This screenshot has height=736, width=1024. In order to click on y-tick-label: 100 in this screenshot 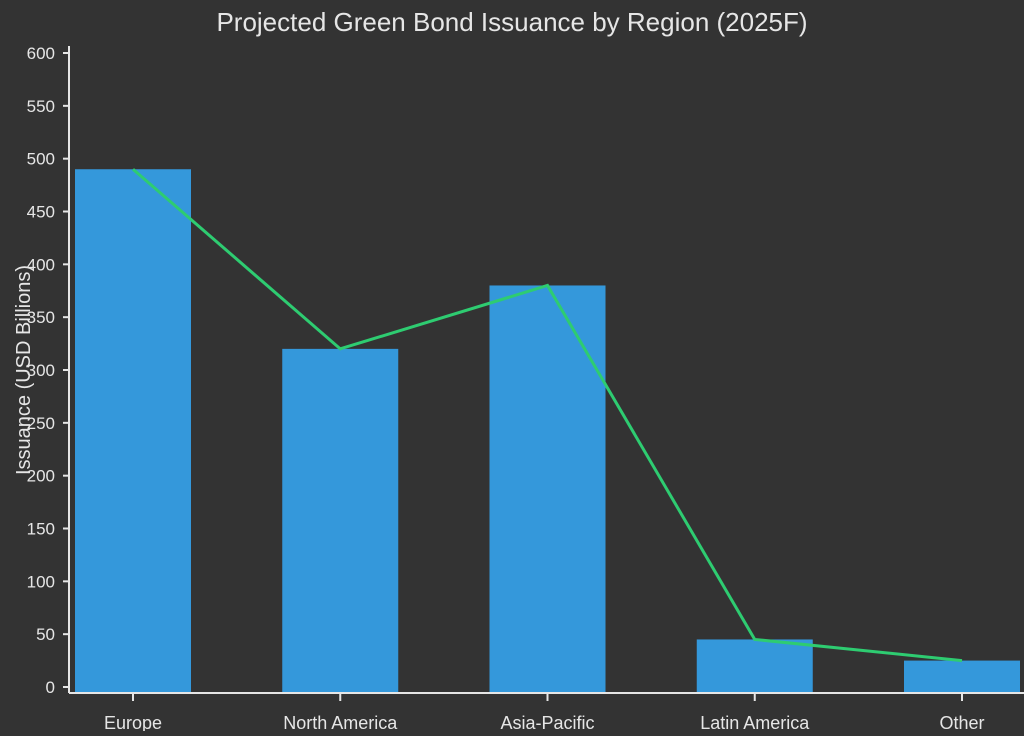, I will do `click(41, 581)`.